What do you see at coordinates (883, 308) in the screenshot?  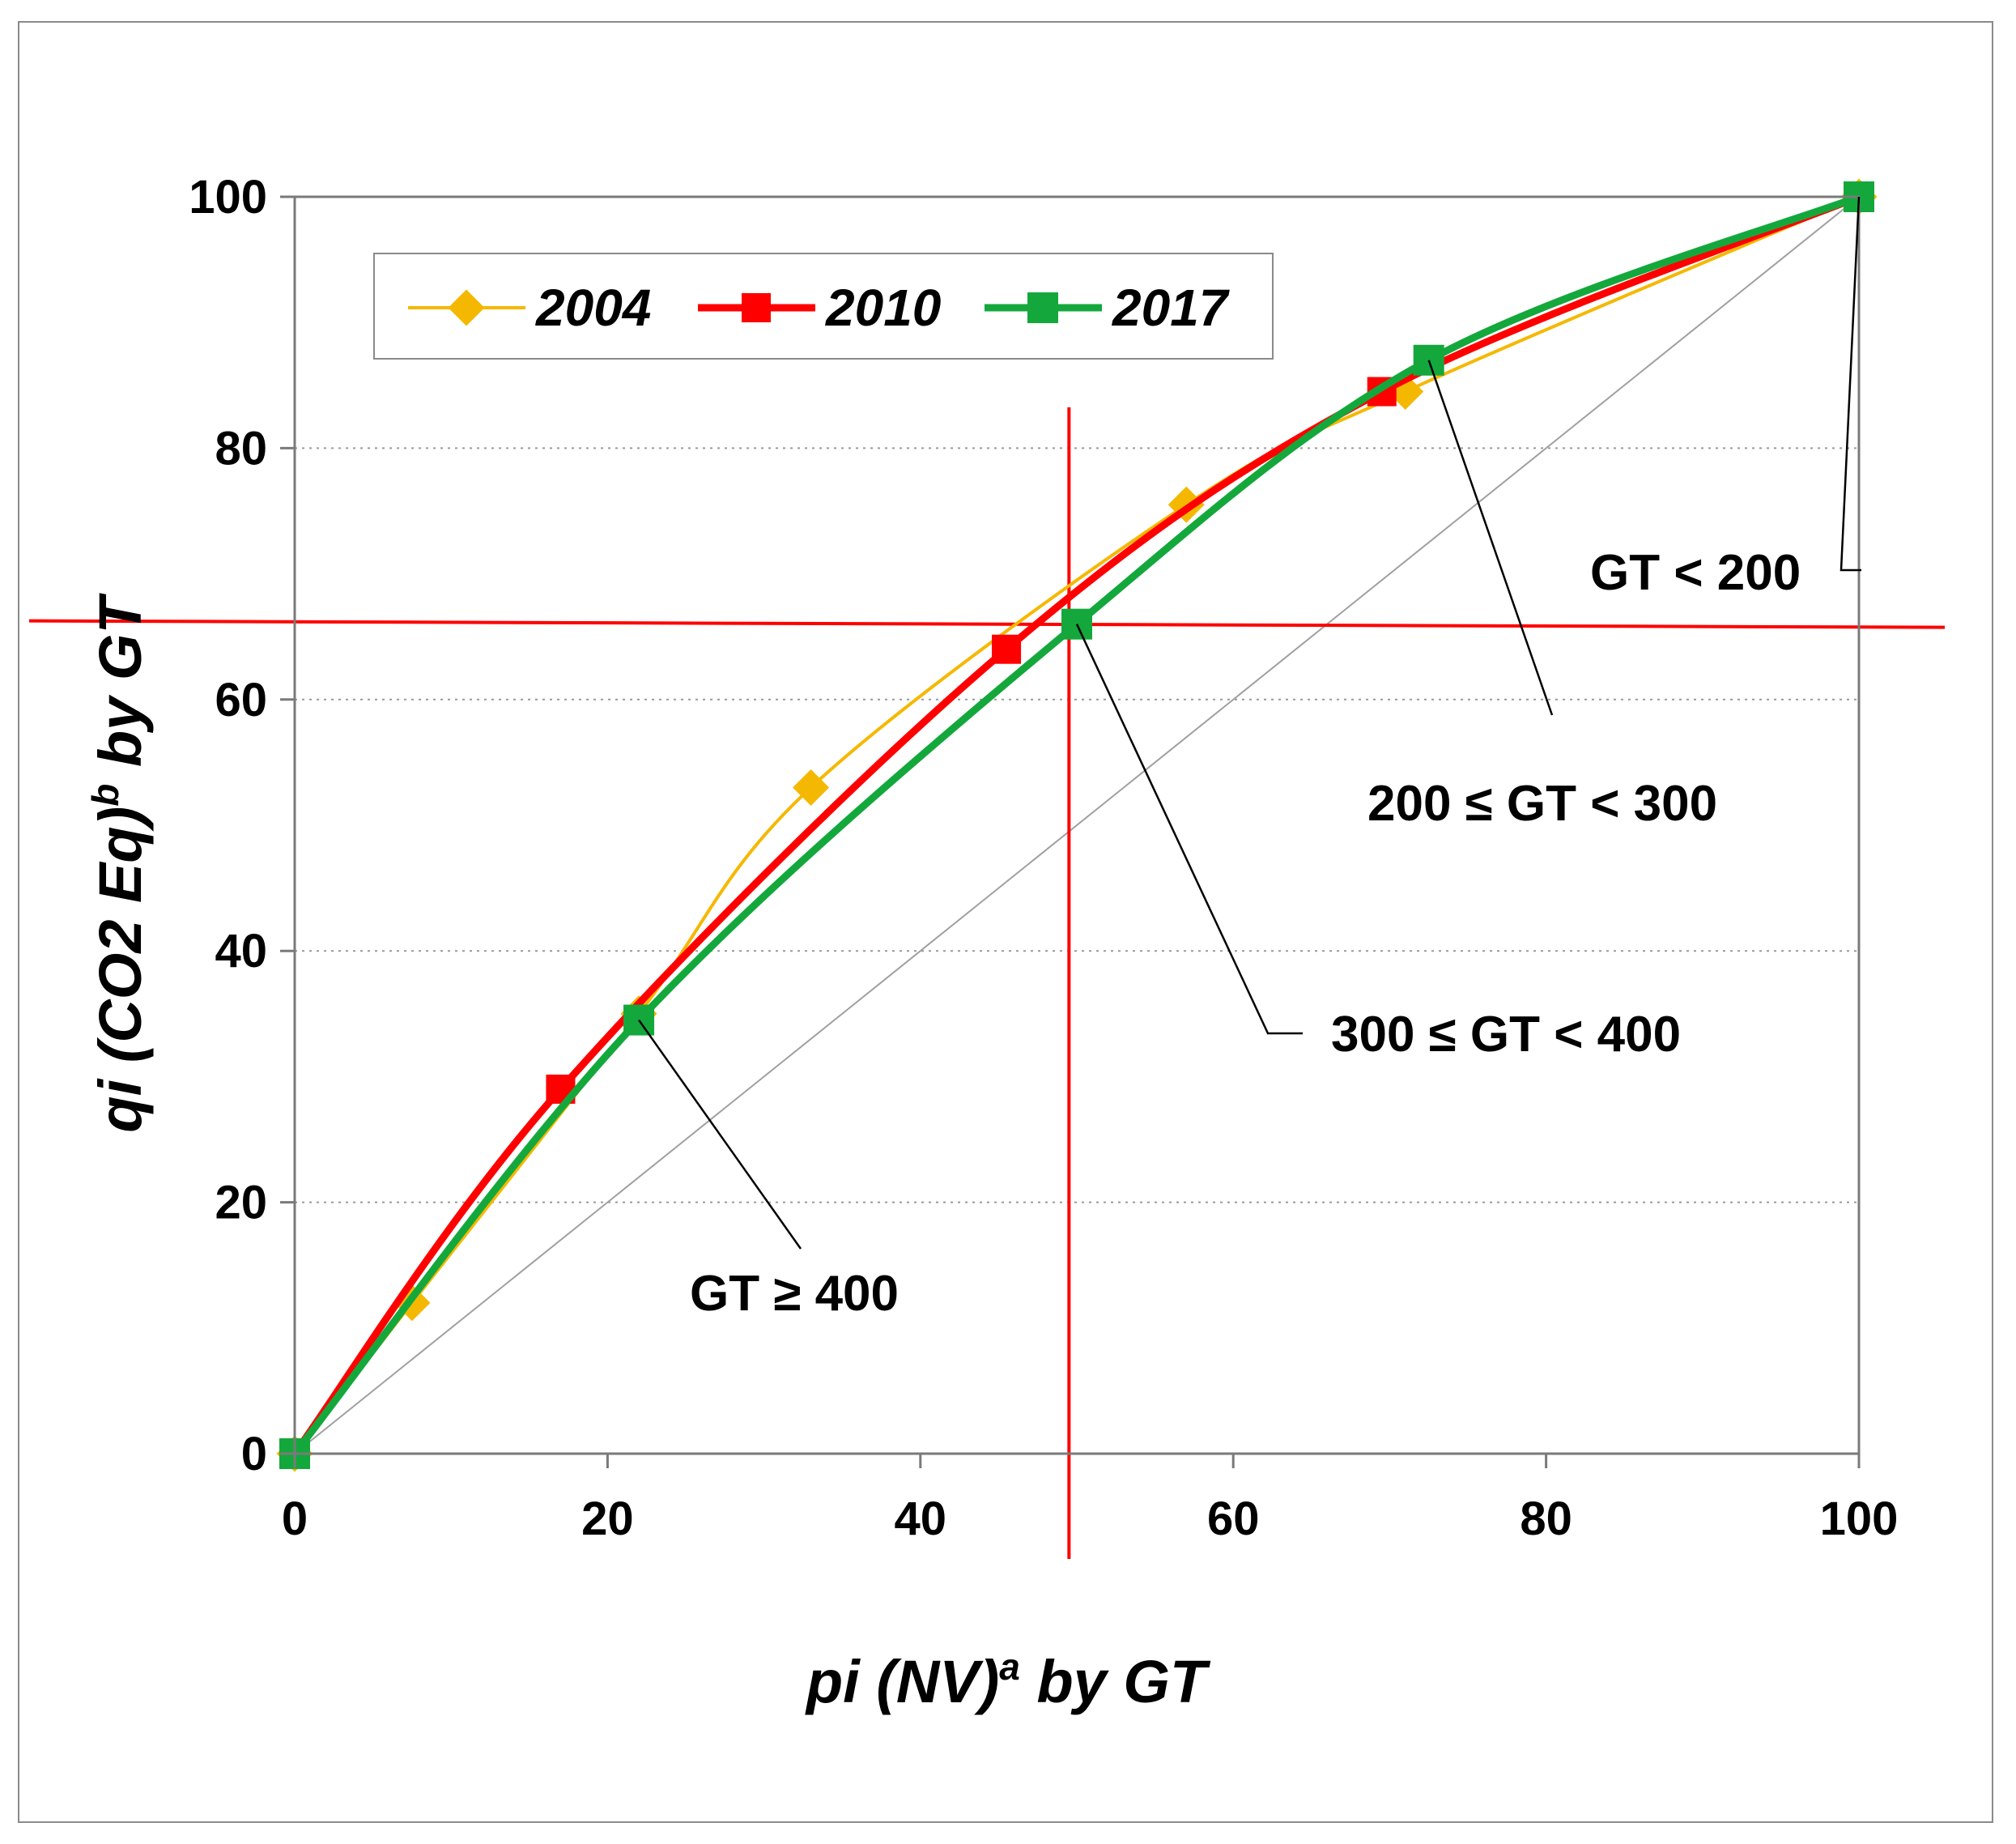 I see `legend-label-2010: 2010` at bounding box center [883, 308].